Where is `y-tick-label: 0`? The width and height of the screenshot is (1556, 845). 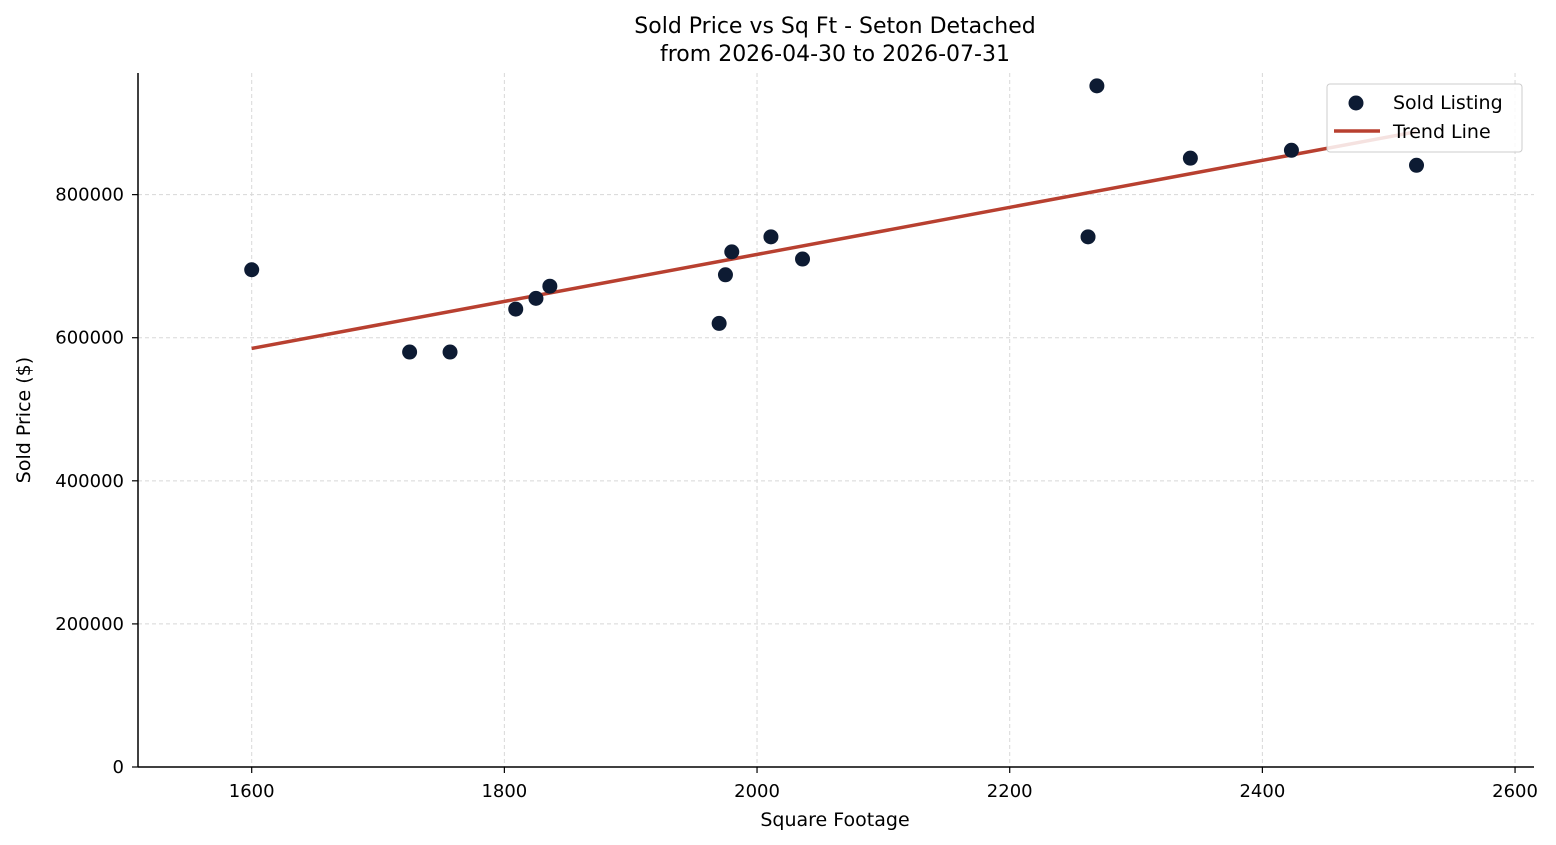
y-tick-label: 0 is located at coordinates (118, 767).